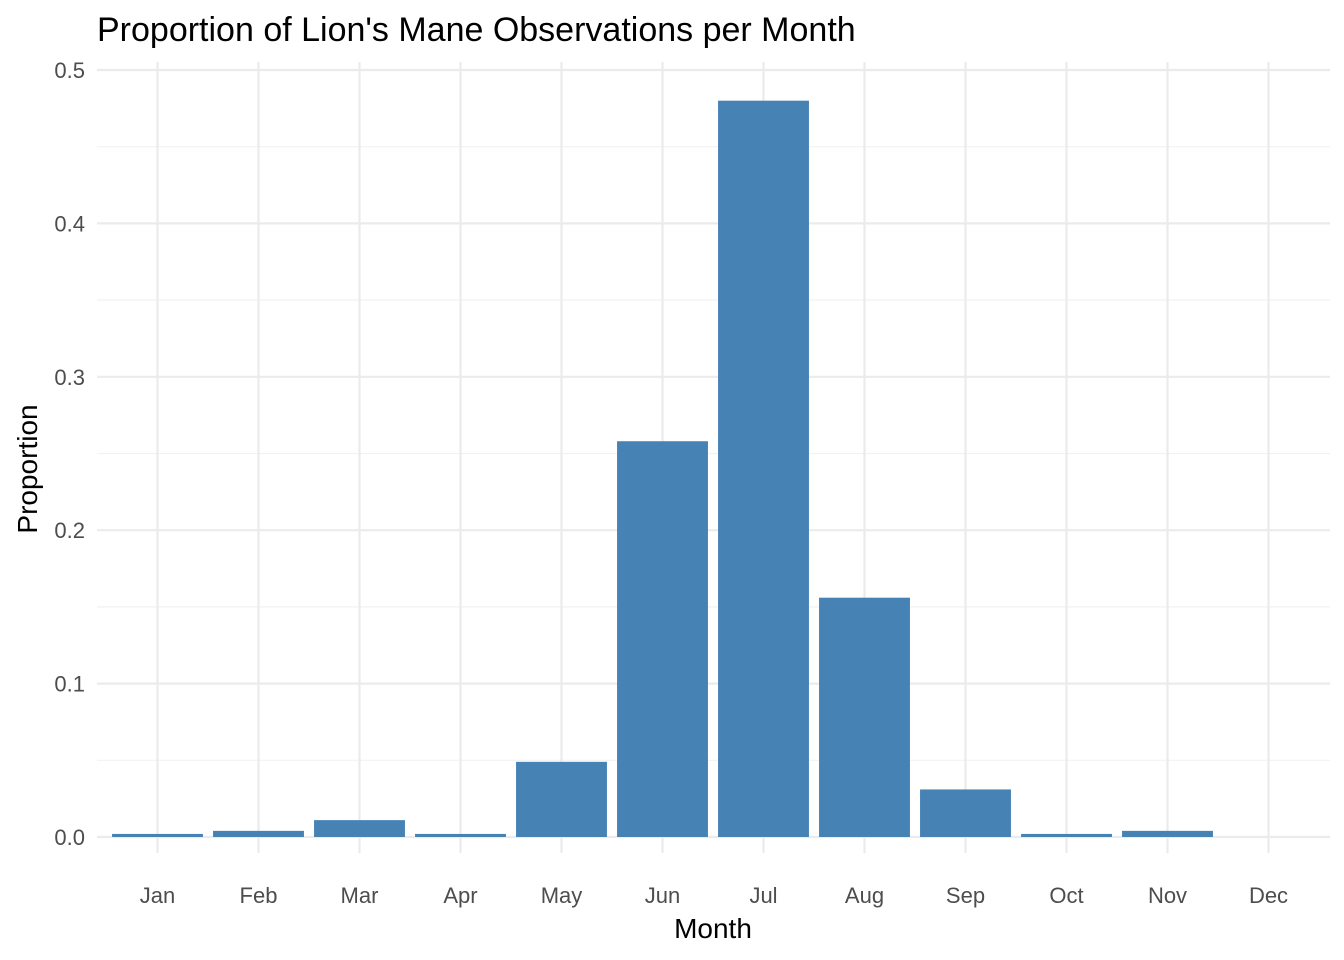  What do you see at coordinates (69, 223) in the screenshot?
I see `y-tick-label: 0.4` at bounding box center [69, 223].